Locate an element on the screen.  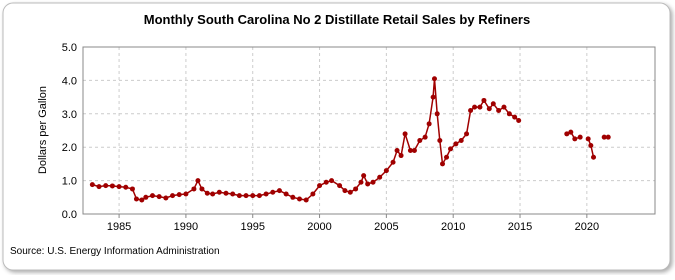
x-tick-label: 2015 is located at coordinates (520, 227).